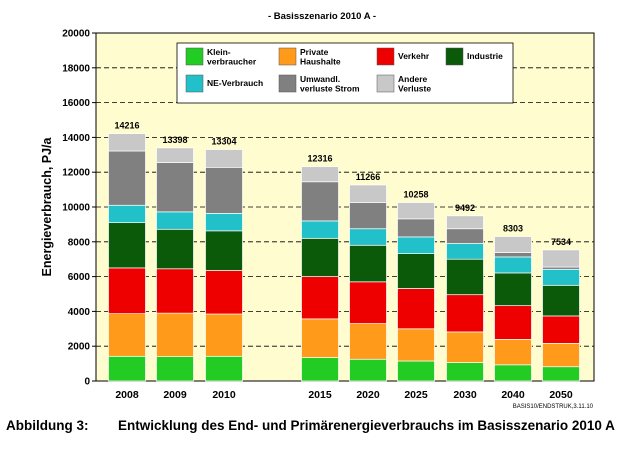 The height and width of the screenshot is (452, 639). What do you see at coordinates (127, 395) in the screenshot?
I see `x-tick-label: 2008` at bounding box center [127, 395].